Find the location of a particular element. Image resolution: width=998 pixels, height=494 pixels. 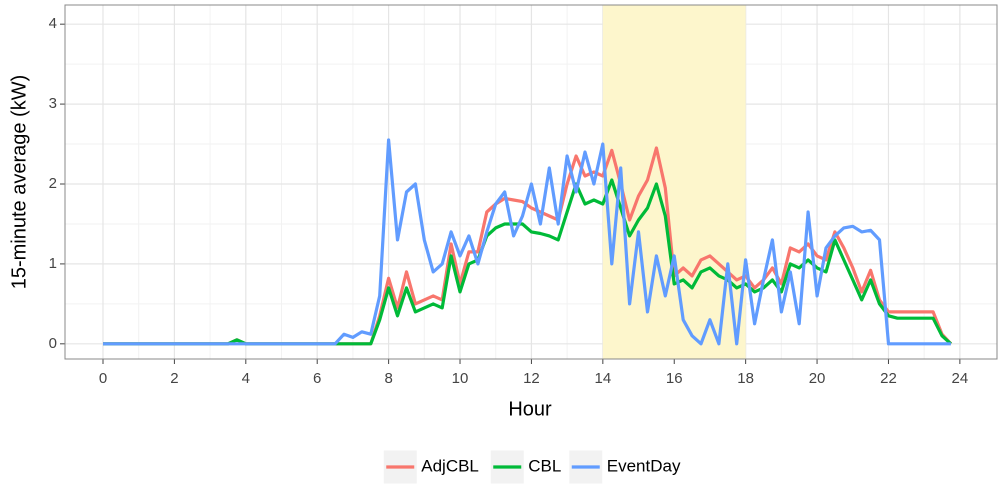

x-tick-label: 0 is located at coordinates (103, 378).